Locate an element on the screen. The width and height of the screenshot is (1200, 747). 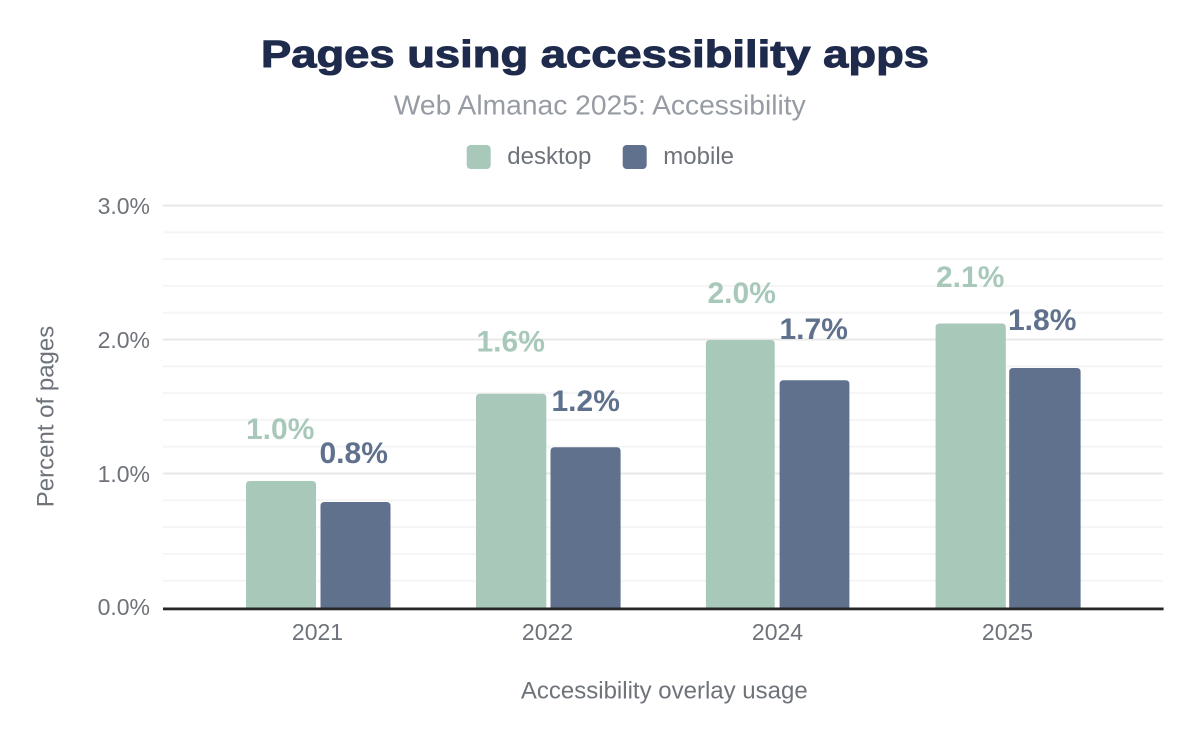
svg-text: 2024 is located at coordinates (777, 632).